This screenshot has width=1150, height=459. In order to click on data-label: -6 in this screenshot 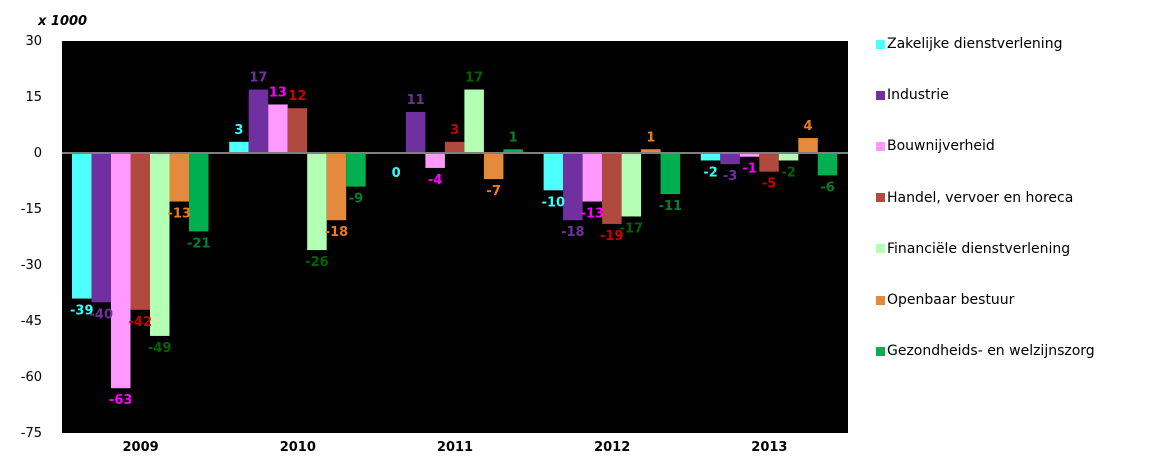, I will do `click(827, 187)`.